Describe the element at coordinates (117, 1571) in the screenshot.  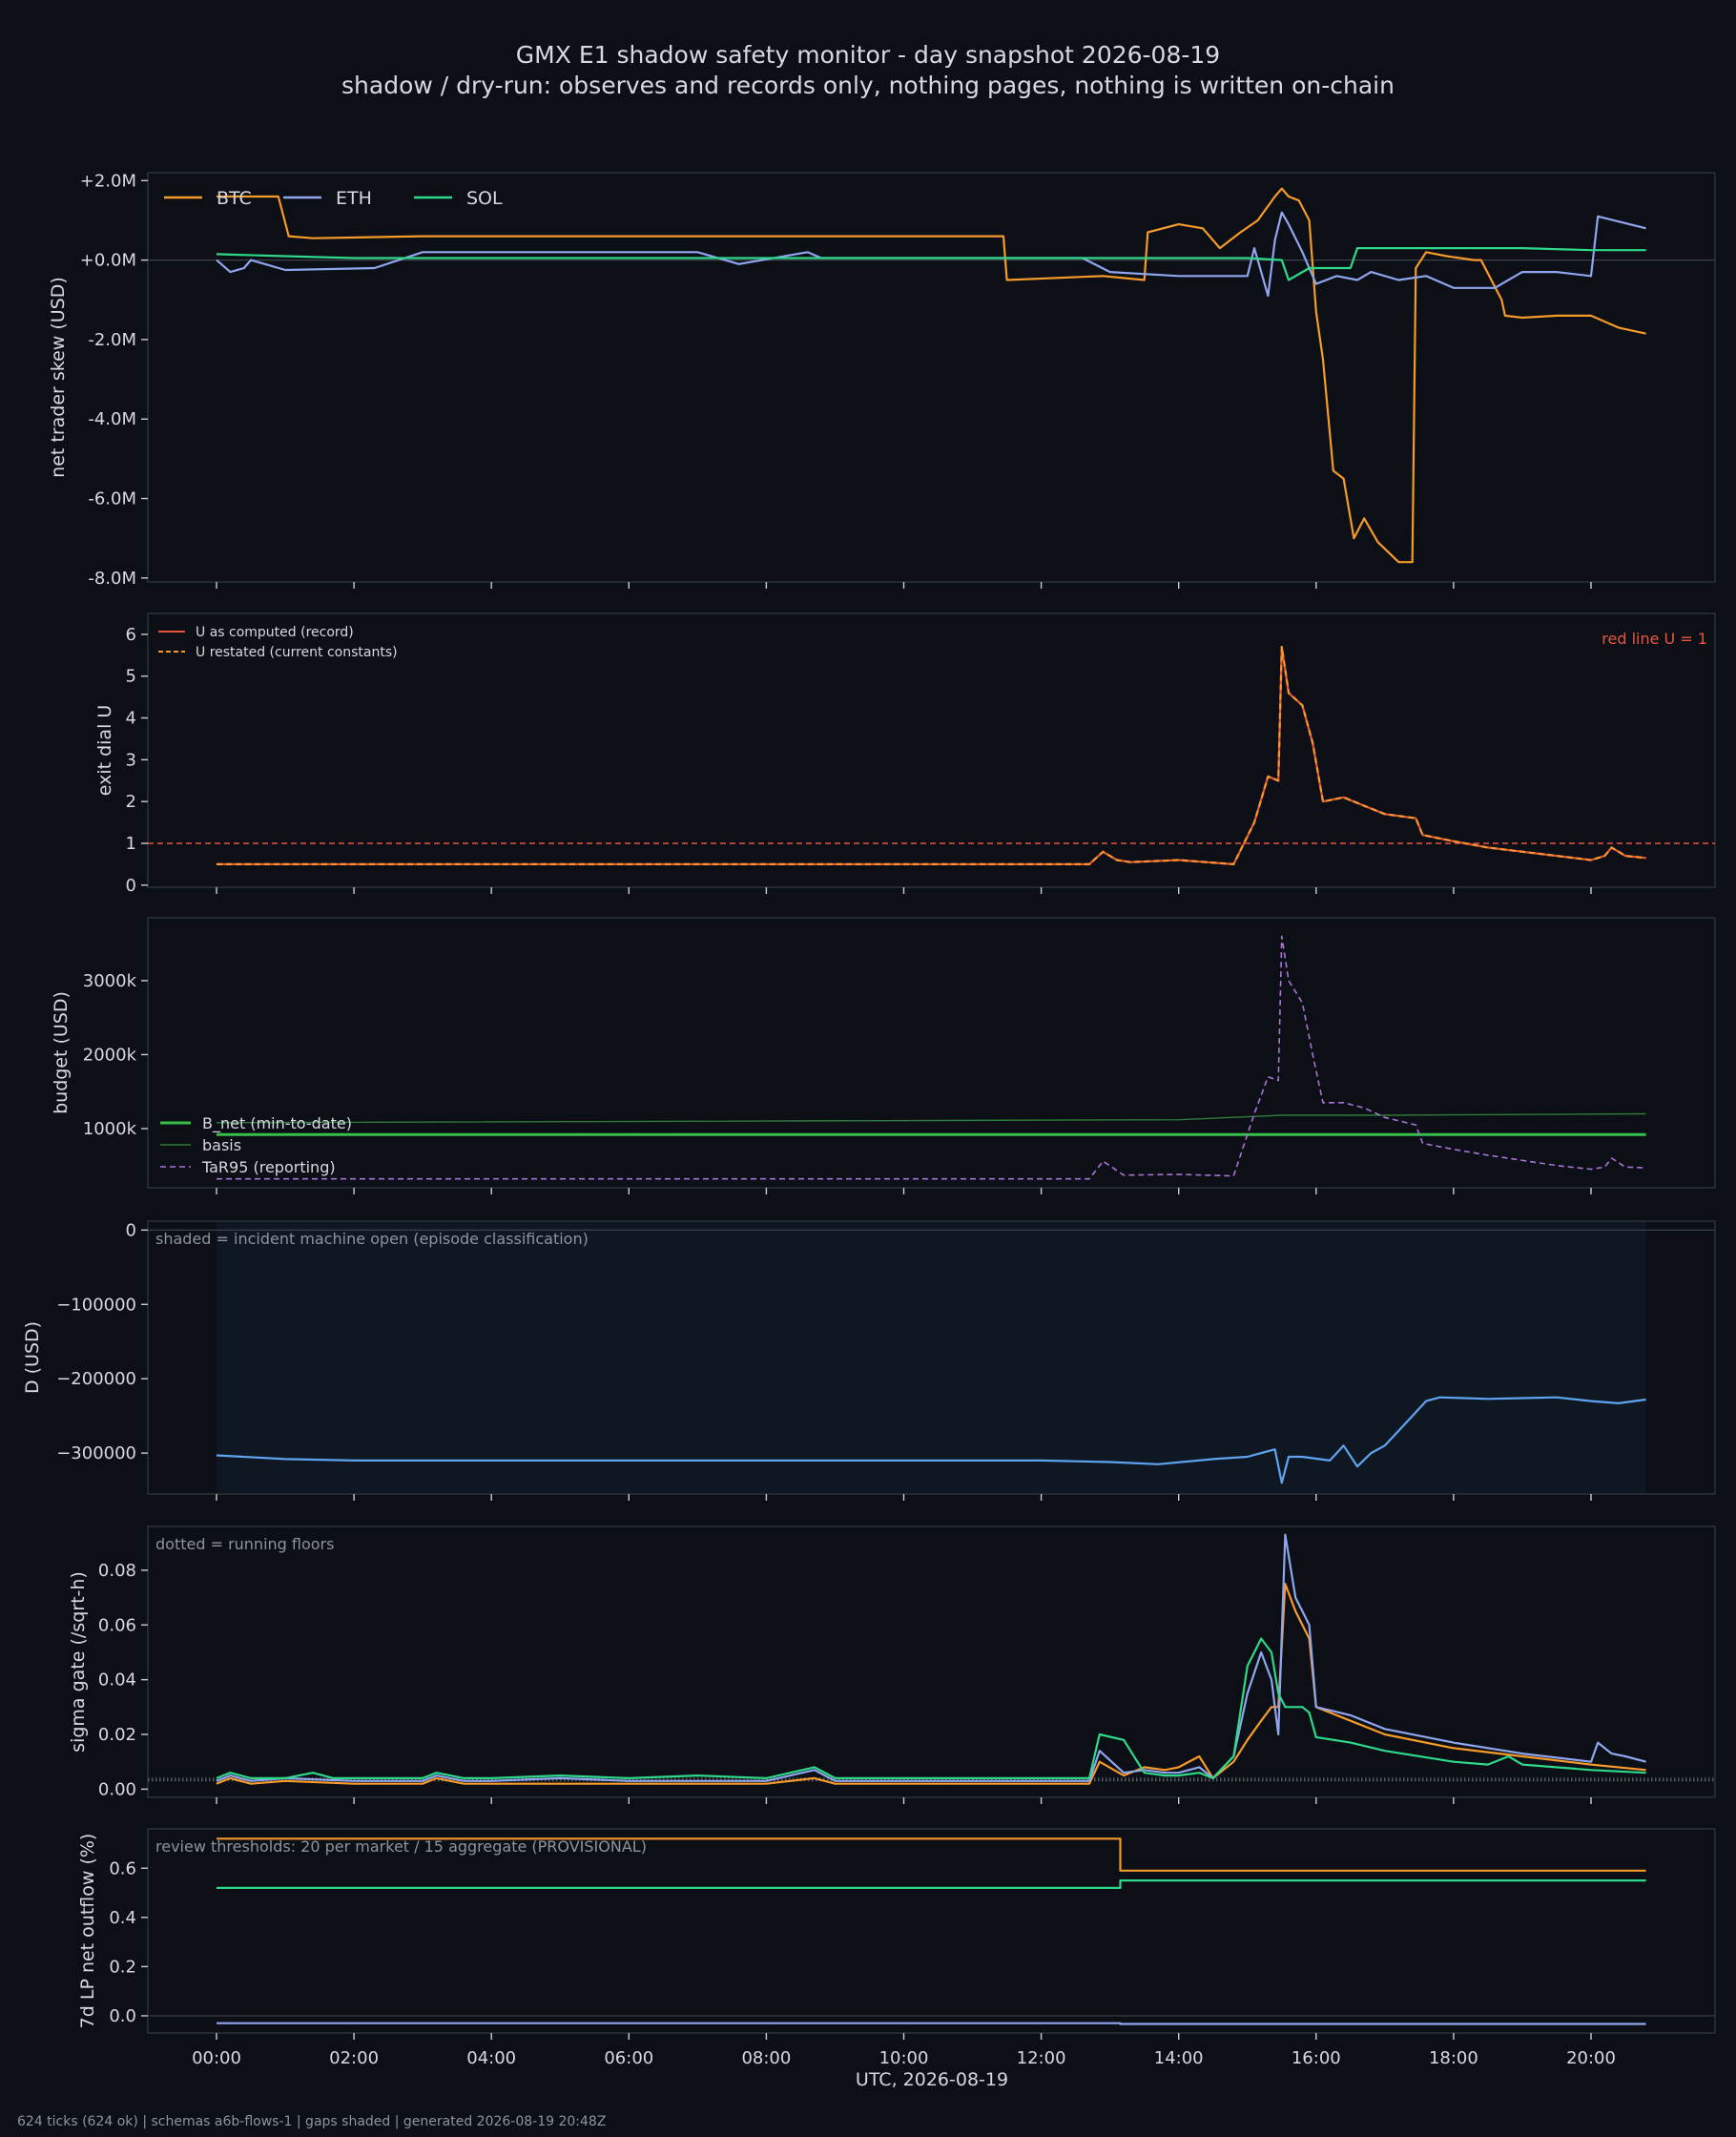
I see `y-tick-label: 0.08` at that location.